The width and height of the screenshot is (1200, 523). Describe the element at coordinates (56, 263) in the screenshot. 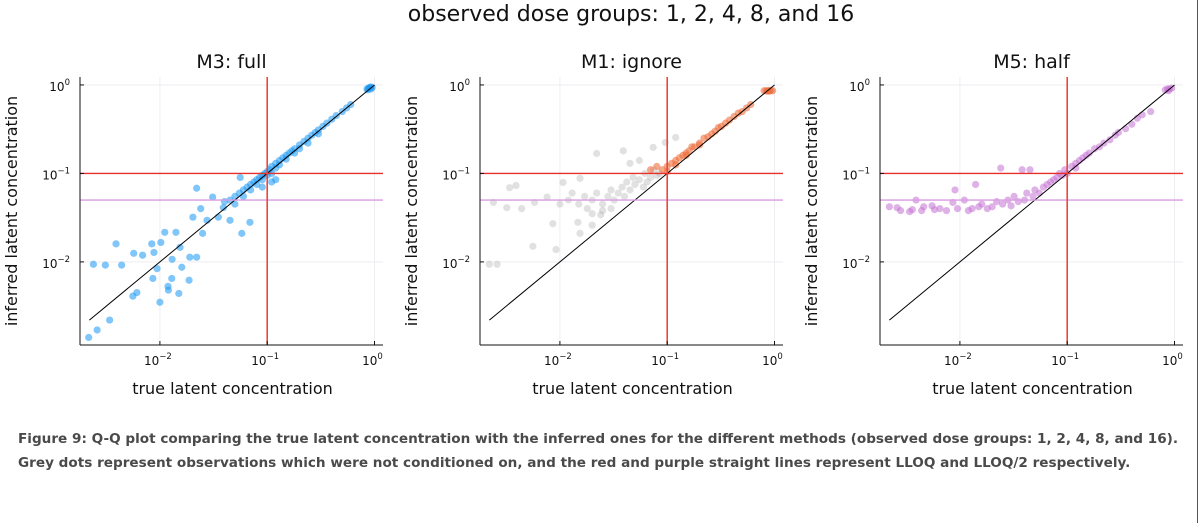

I see `y-tick-label: 10⁻²` at that location.